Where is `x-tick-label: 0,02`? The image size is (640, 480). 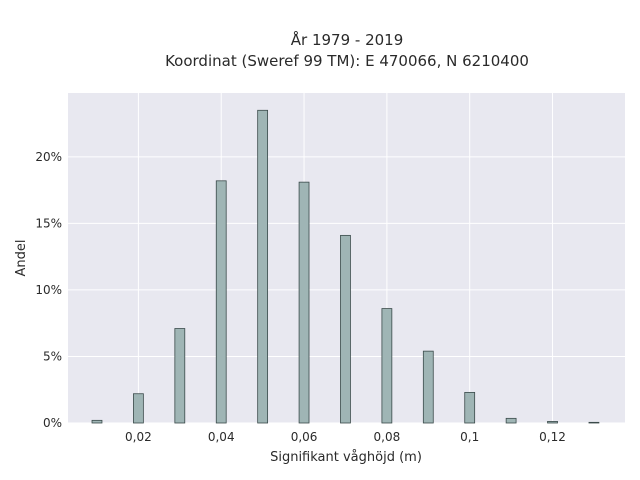
x-tick-label: 0,02 is located at coordinates (138, 437).